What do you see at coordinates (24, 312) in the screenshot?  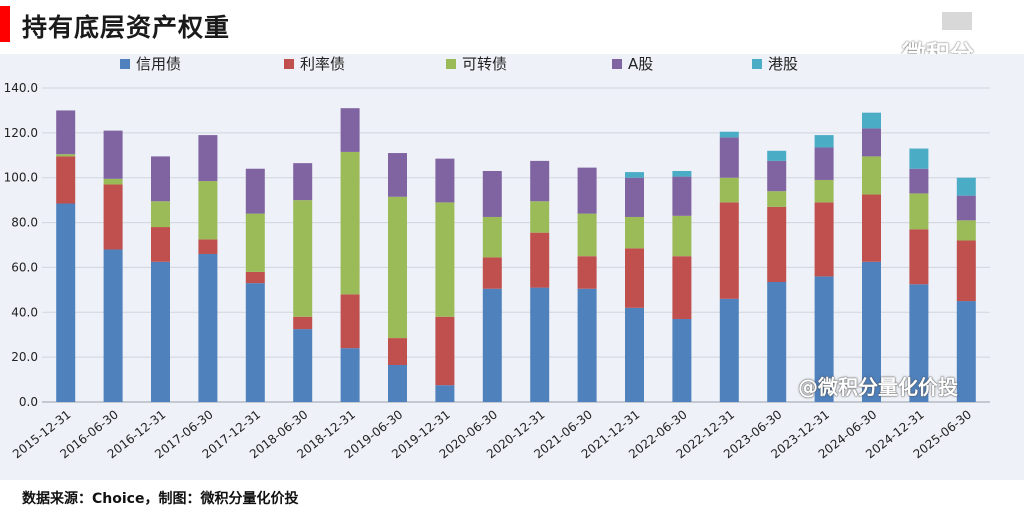 I see `y-tick-label: 40.0` at bounding box center [24, 312].